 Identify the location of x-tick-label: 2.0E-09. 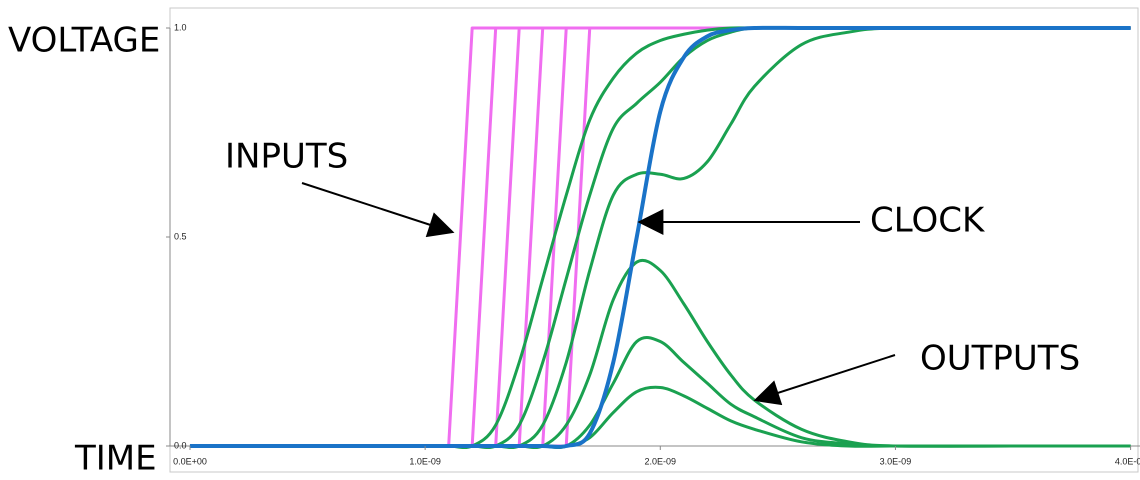
(661, 461).